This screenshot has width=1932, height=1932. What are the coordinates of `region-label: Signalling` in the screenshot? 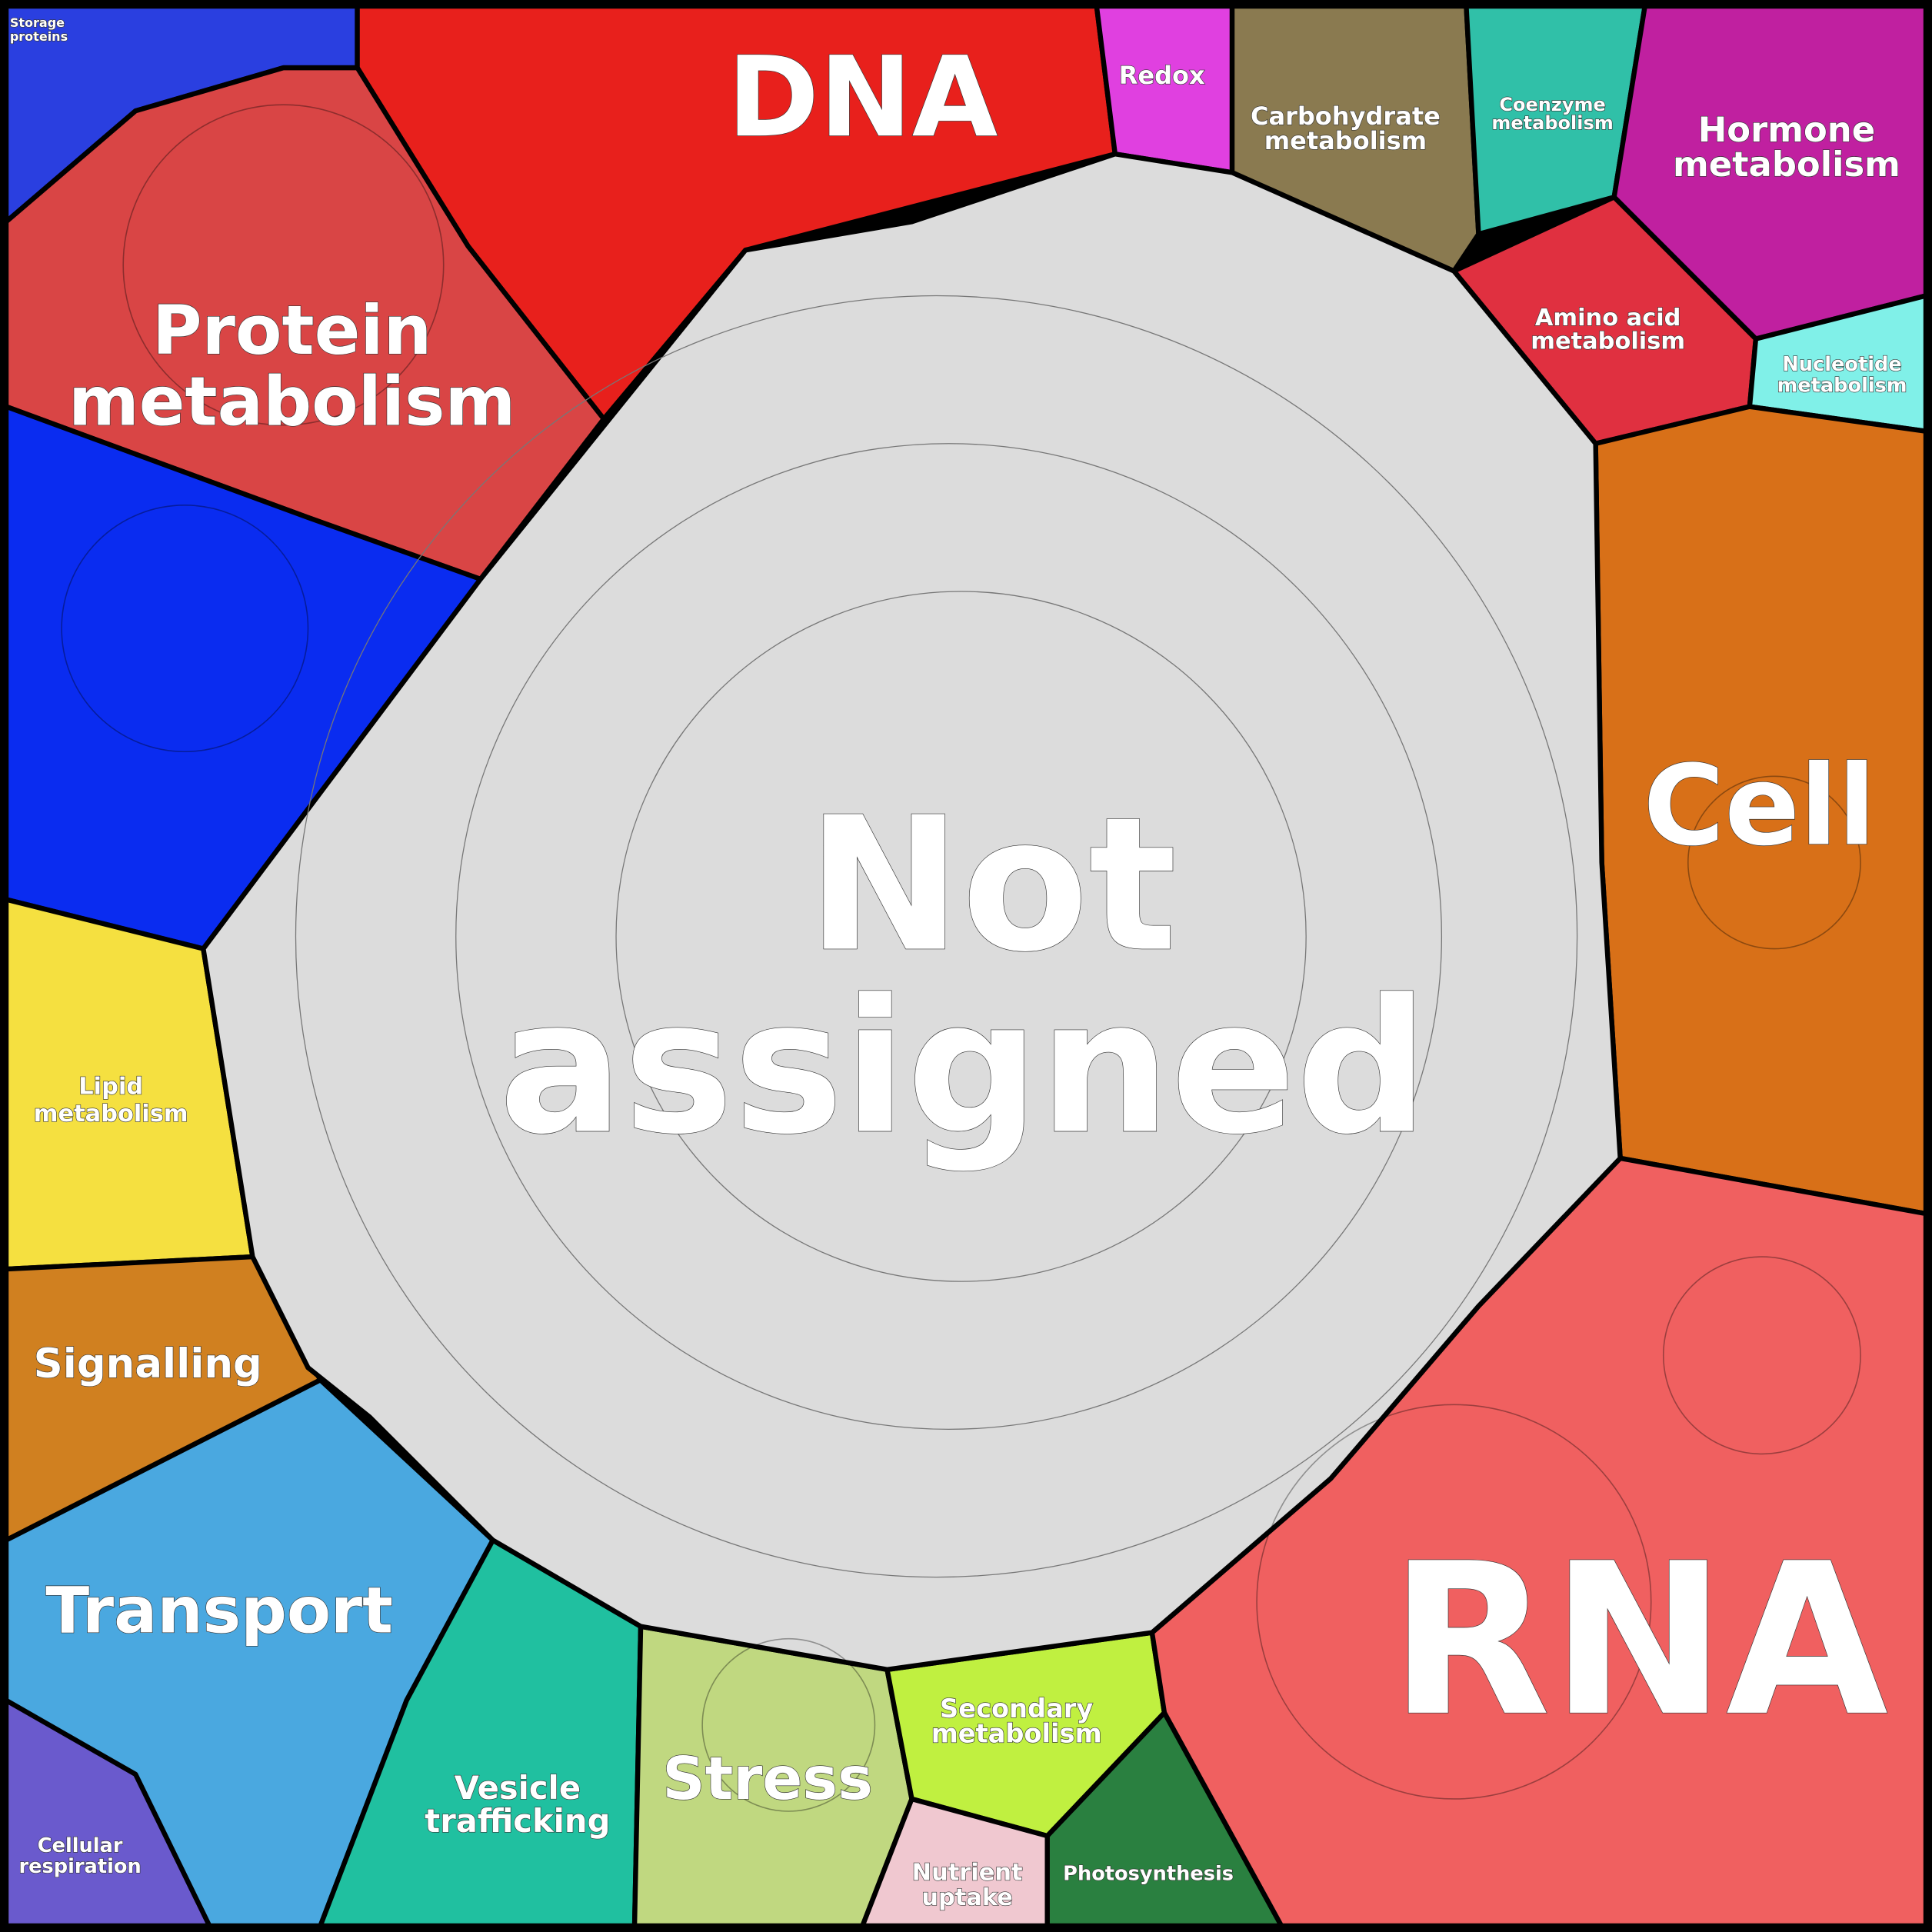 It's located at (148, 1364).